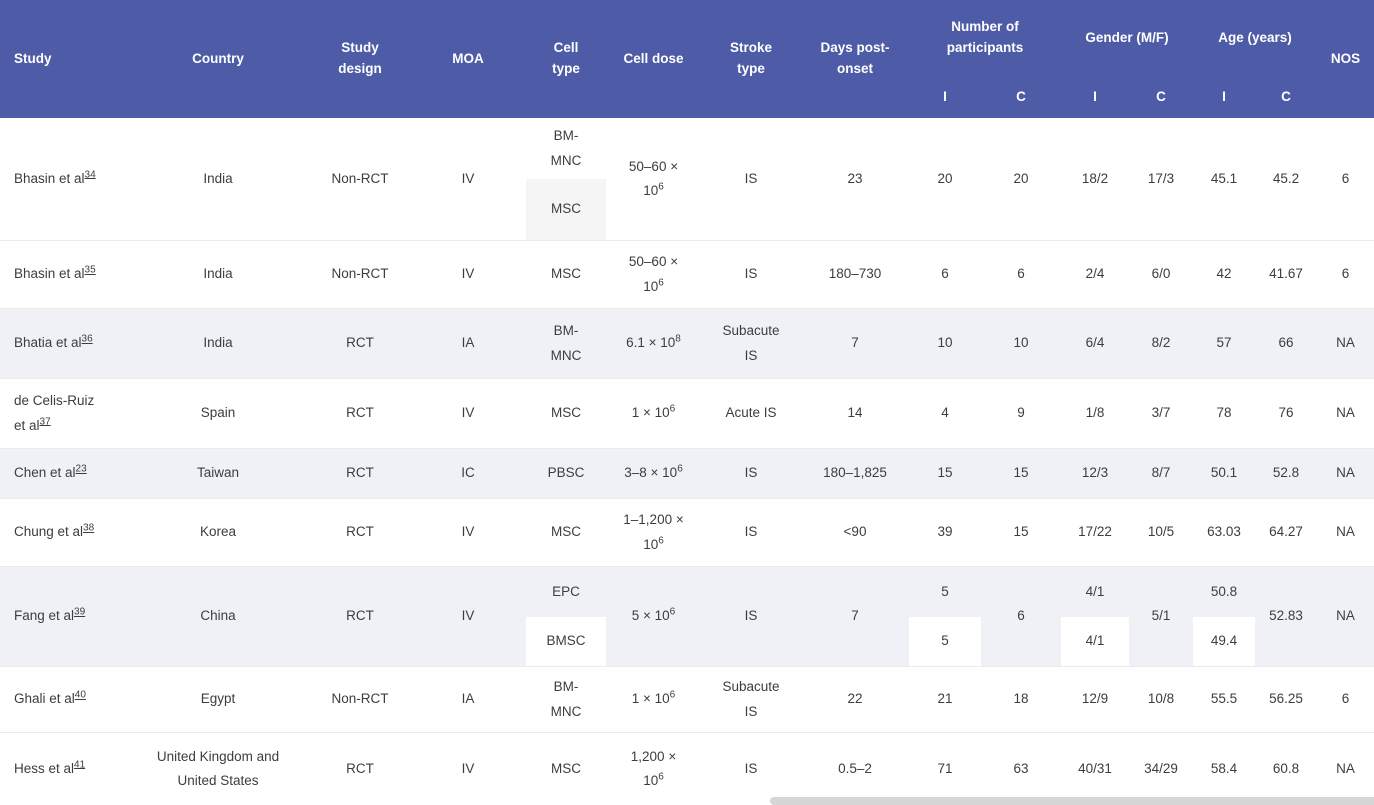  I want to click on cell-gender-c: 3/7, so click(1161, 413).